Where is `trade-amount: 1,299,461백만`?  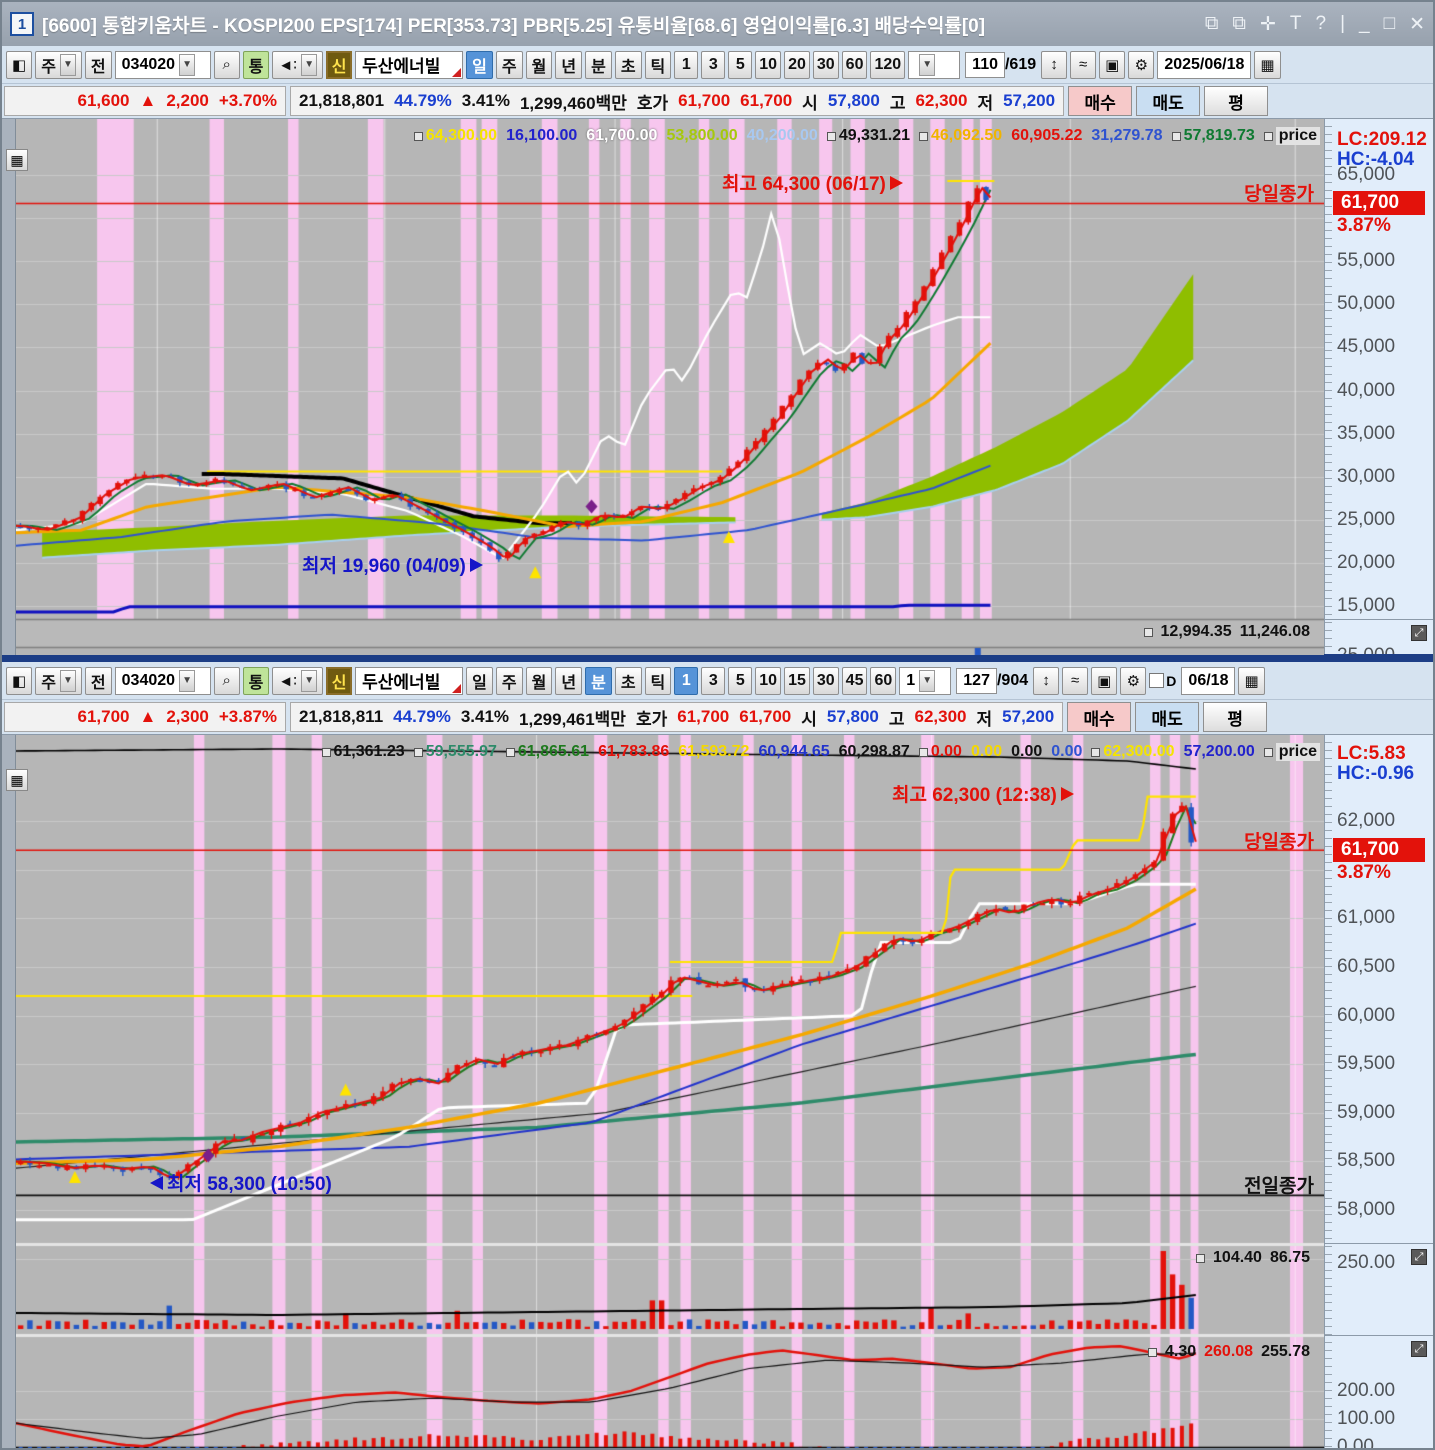 trade-amount: 1,299,461백만 is located at coordinates (572, 719).